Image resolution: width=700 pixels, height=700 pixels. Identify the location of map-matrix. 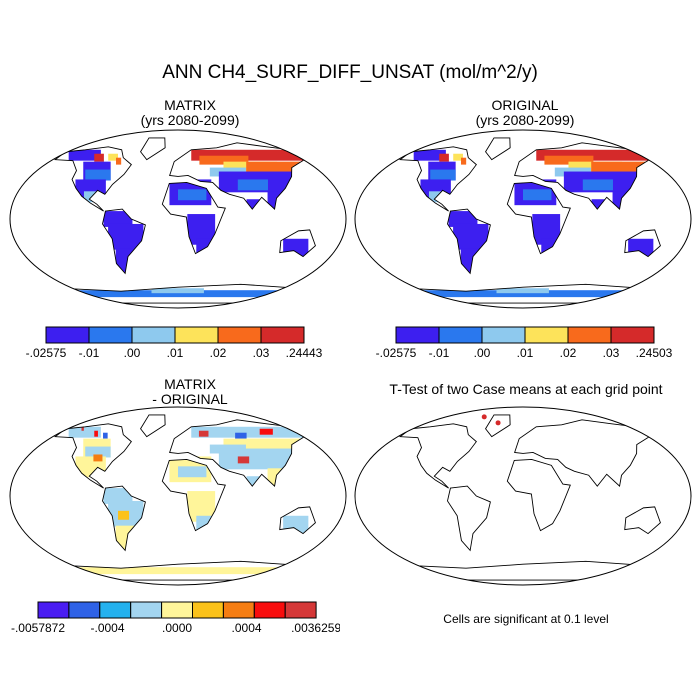
(178, 219).